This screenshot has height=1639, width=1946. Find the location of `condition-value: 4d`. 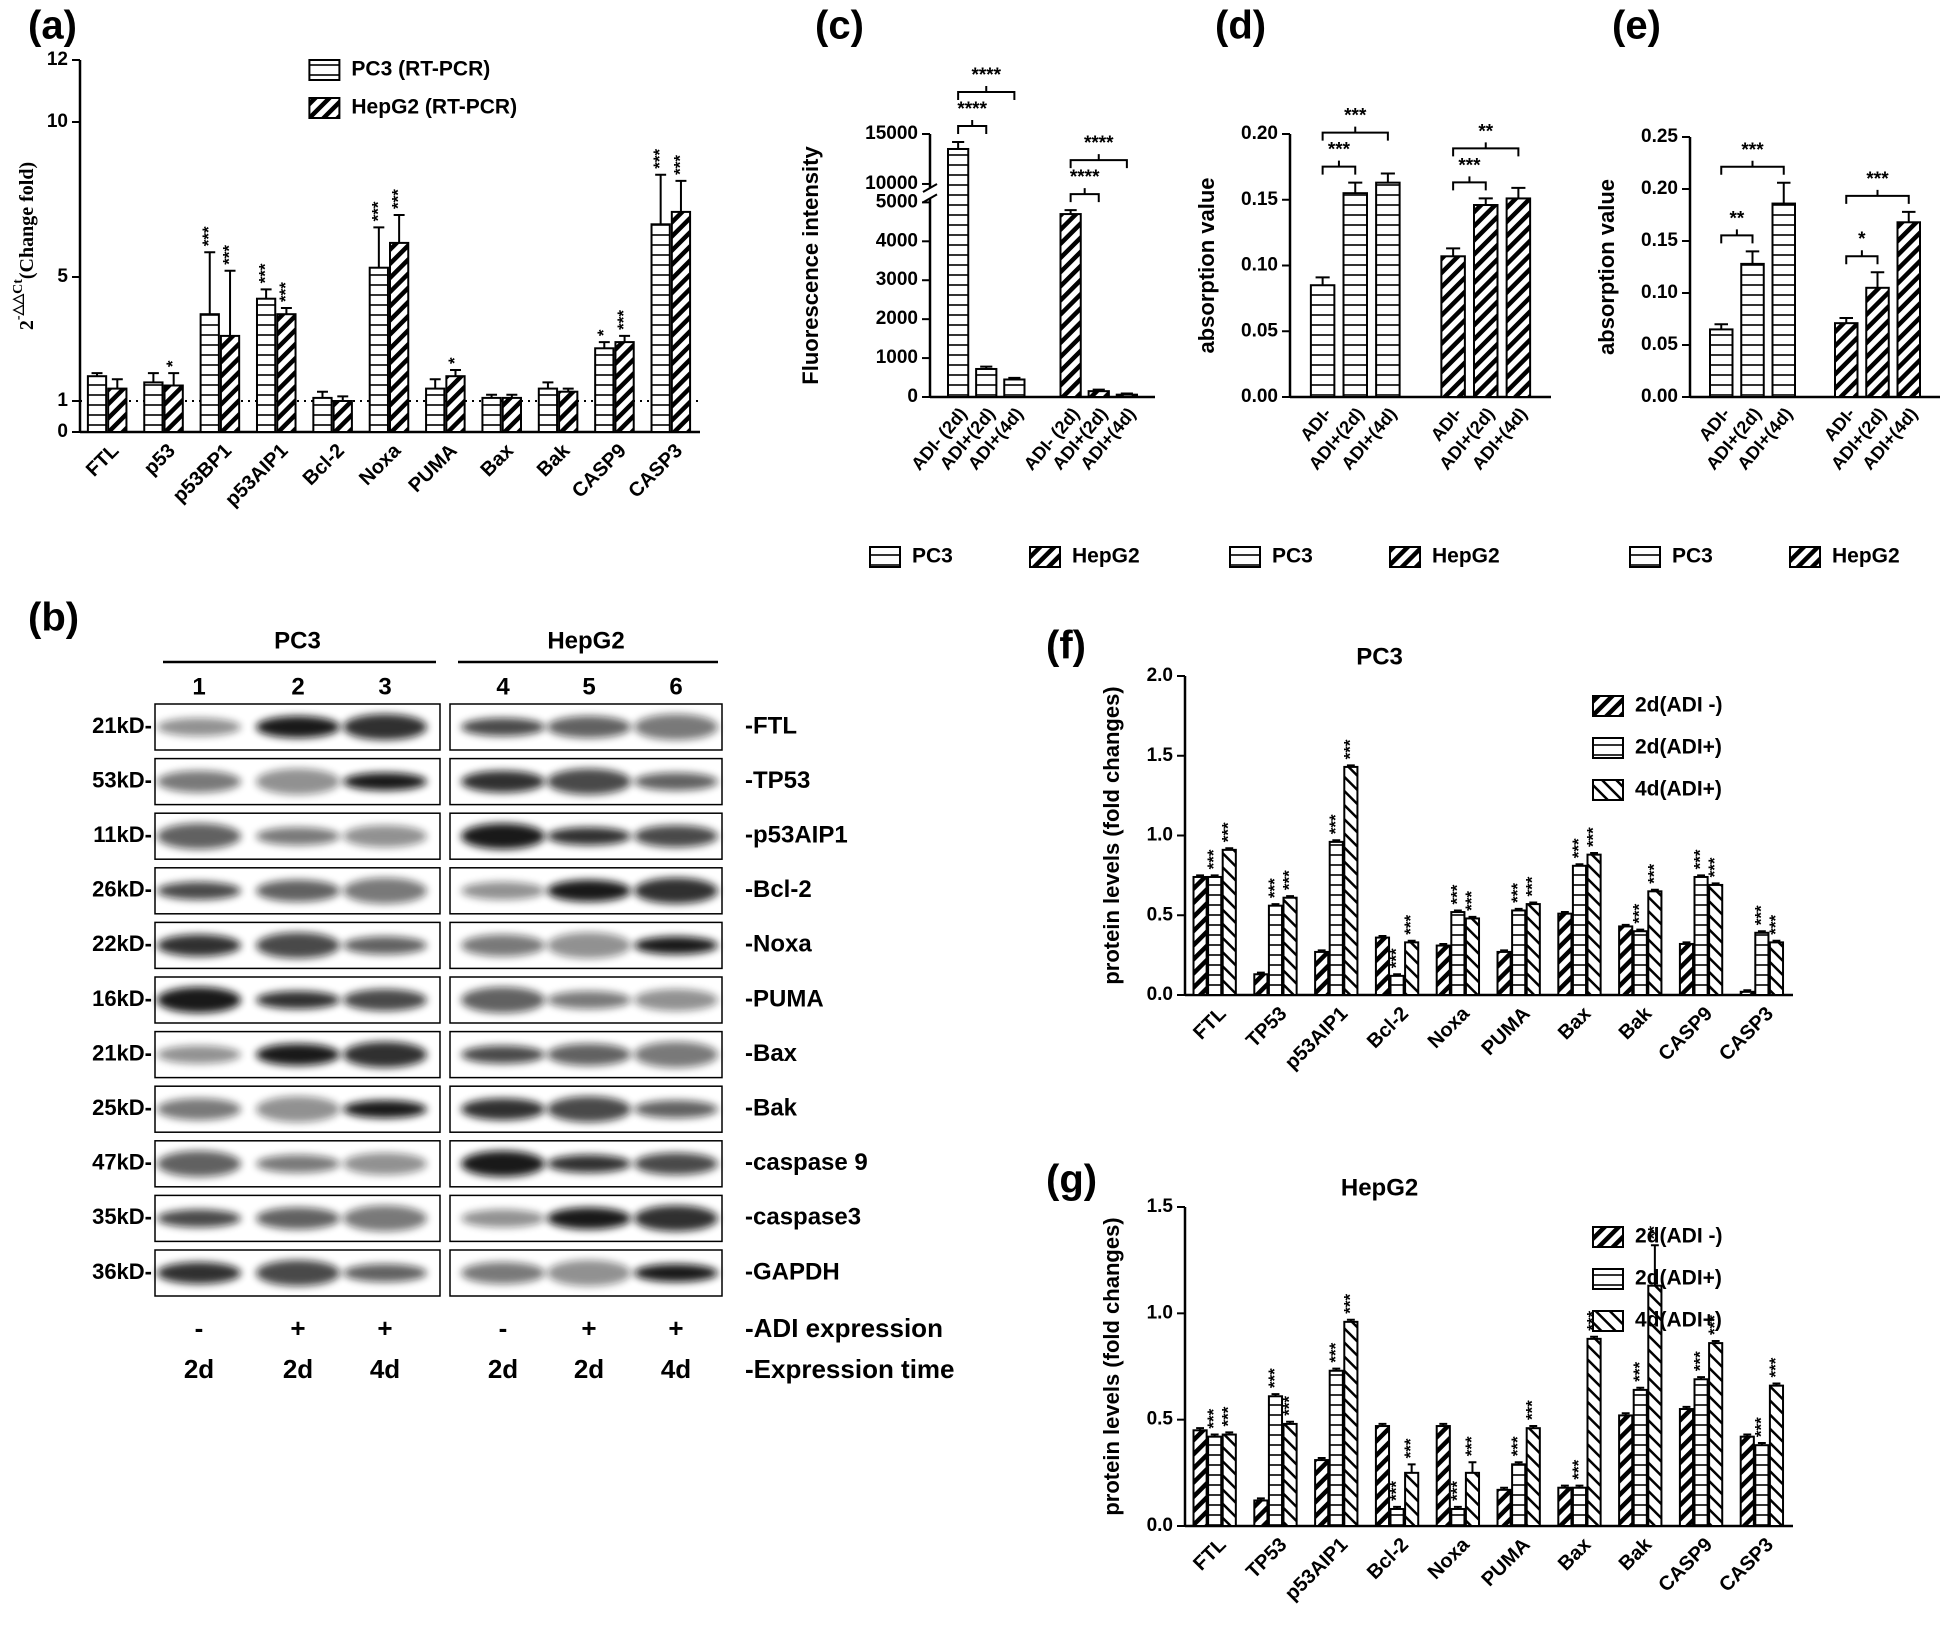

condition-value: 4d is located at coordinates (676, 1369).